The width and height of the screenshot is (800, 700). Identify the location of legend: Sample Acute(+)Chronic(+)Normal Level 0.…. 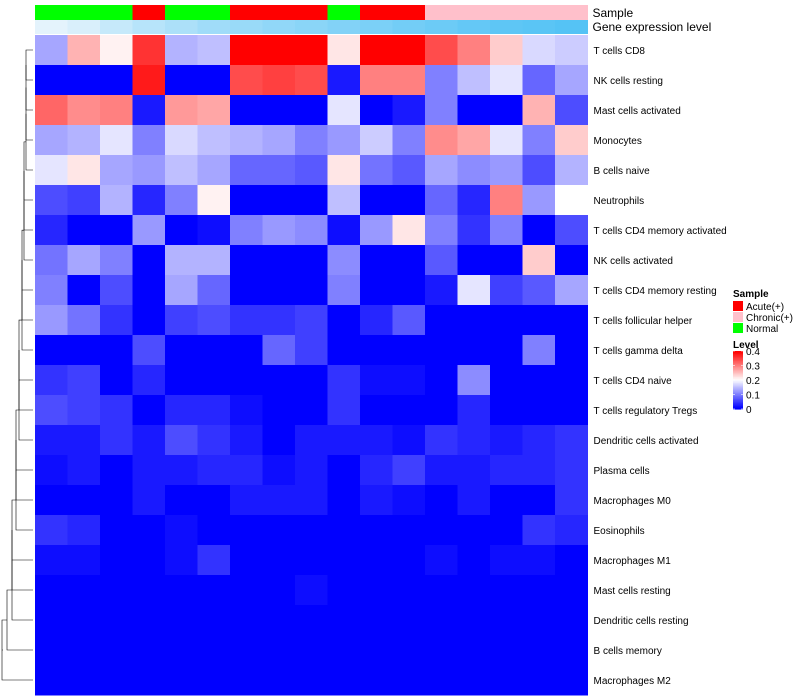
(763, 352).